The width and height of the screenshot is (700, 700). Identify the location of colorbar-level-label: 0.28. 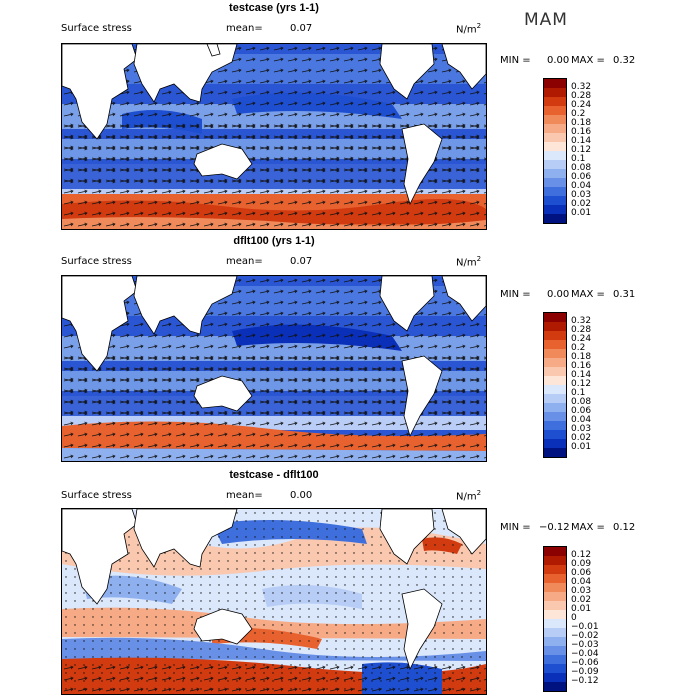
(581, 329).